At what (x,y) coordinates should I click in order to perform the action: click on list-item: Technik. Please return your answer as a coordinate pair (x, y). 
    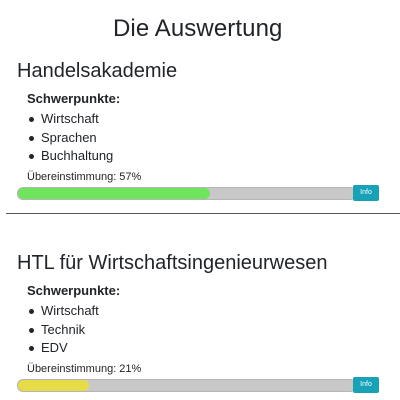
    Looking at the image, I should click on (213, 330).